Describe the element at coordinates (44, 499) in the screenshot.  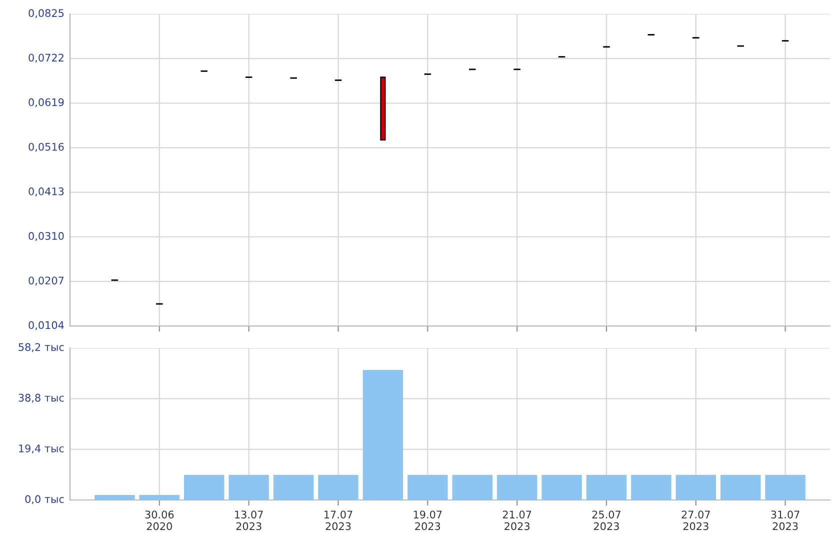
I see `y-tick-label: 0,0 тыс` at that location.